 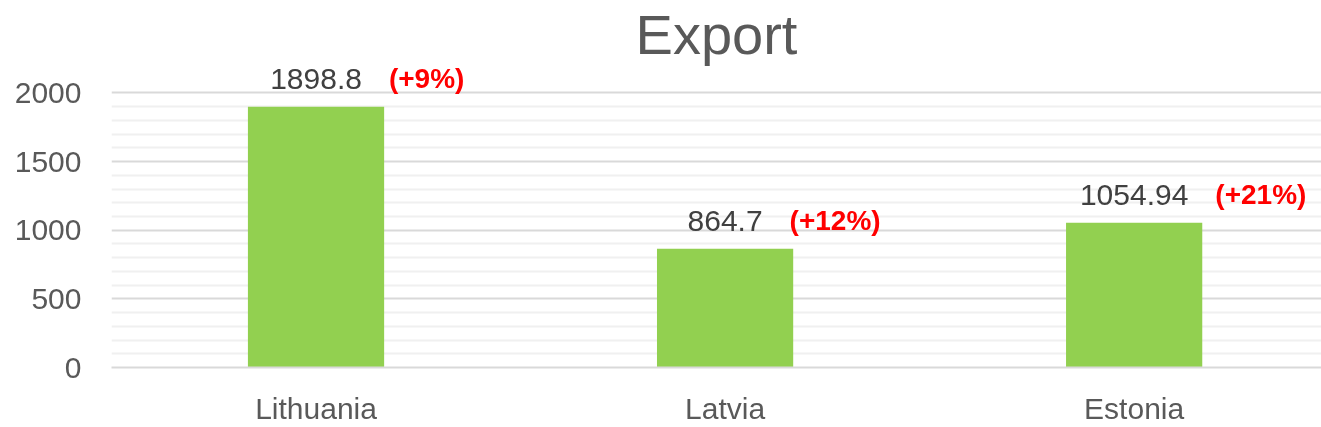 What do you see at coordinates (1261, 195) in the screenshot?
I see `annotation: (+21%)` at bounding box center [1261, 195].